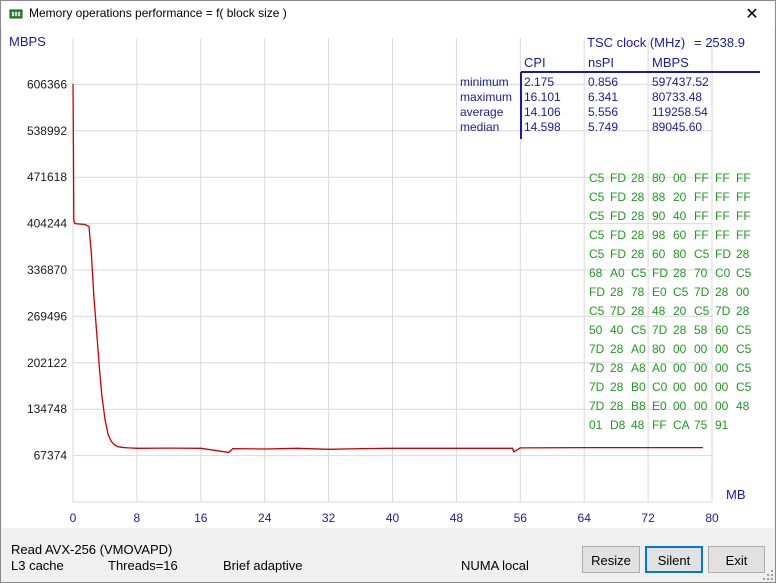 The image size is (776, 583). What do you see at coordinates (457, 518) in the screenshot?
I see `x-tick-label: 48` at bounding box center [457, 518].